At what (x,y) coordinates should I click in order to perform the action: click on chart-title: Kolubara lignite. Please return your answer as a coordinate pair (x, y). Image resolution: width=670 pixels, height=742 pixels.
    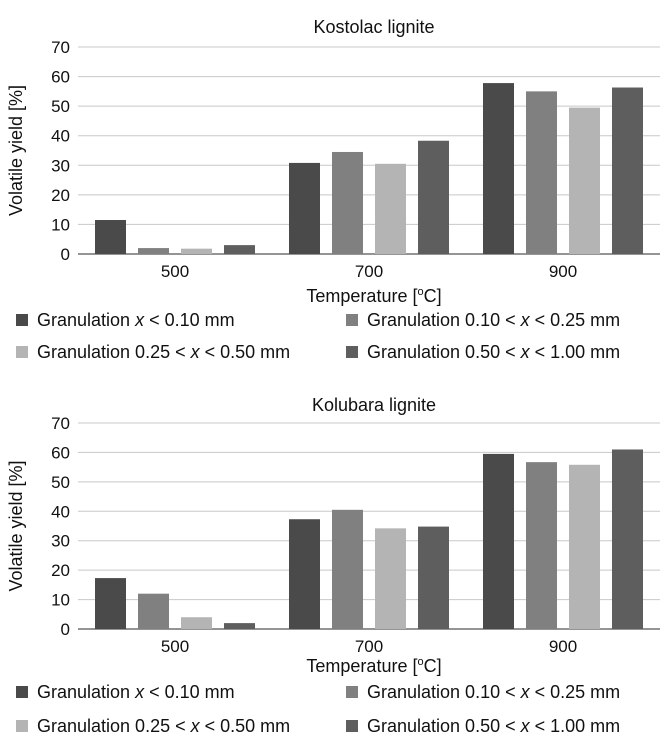
    Looking at the image, I should click on (374, 405).